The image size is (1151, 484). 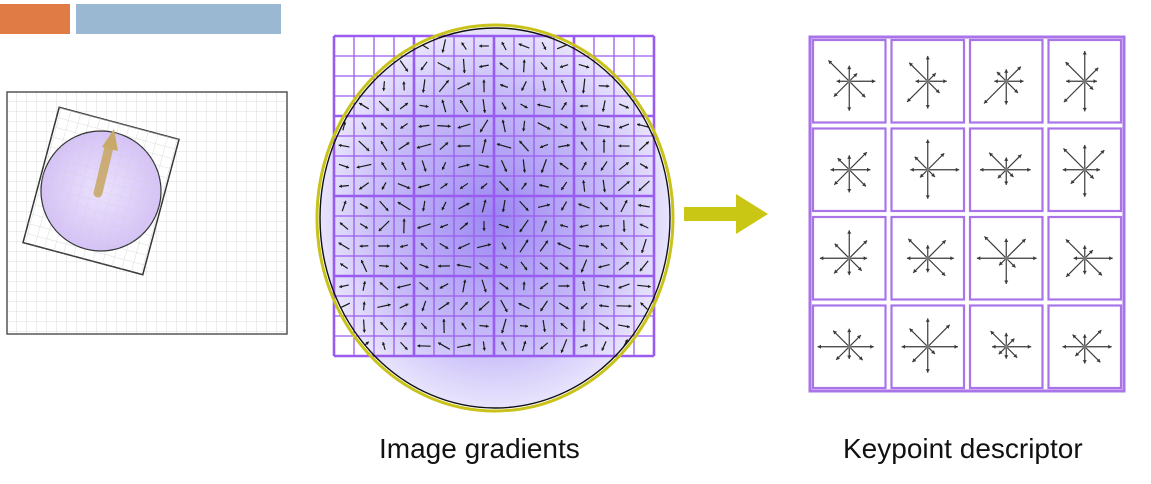 What do you see at coordinates (35, 19) in the screenshot?
I see `header-accent-orange` at bounding box center [35, 19].